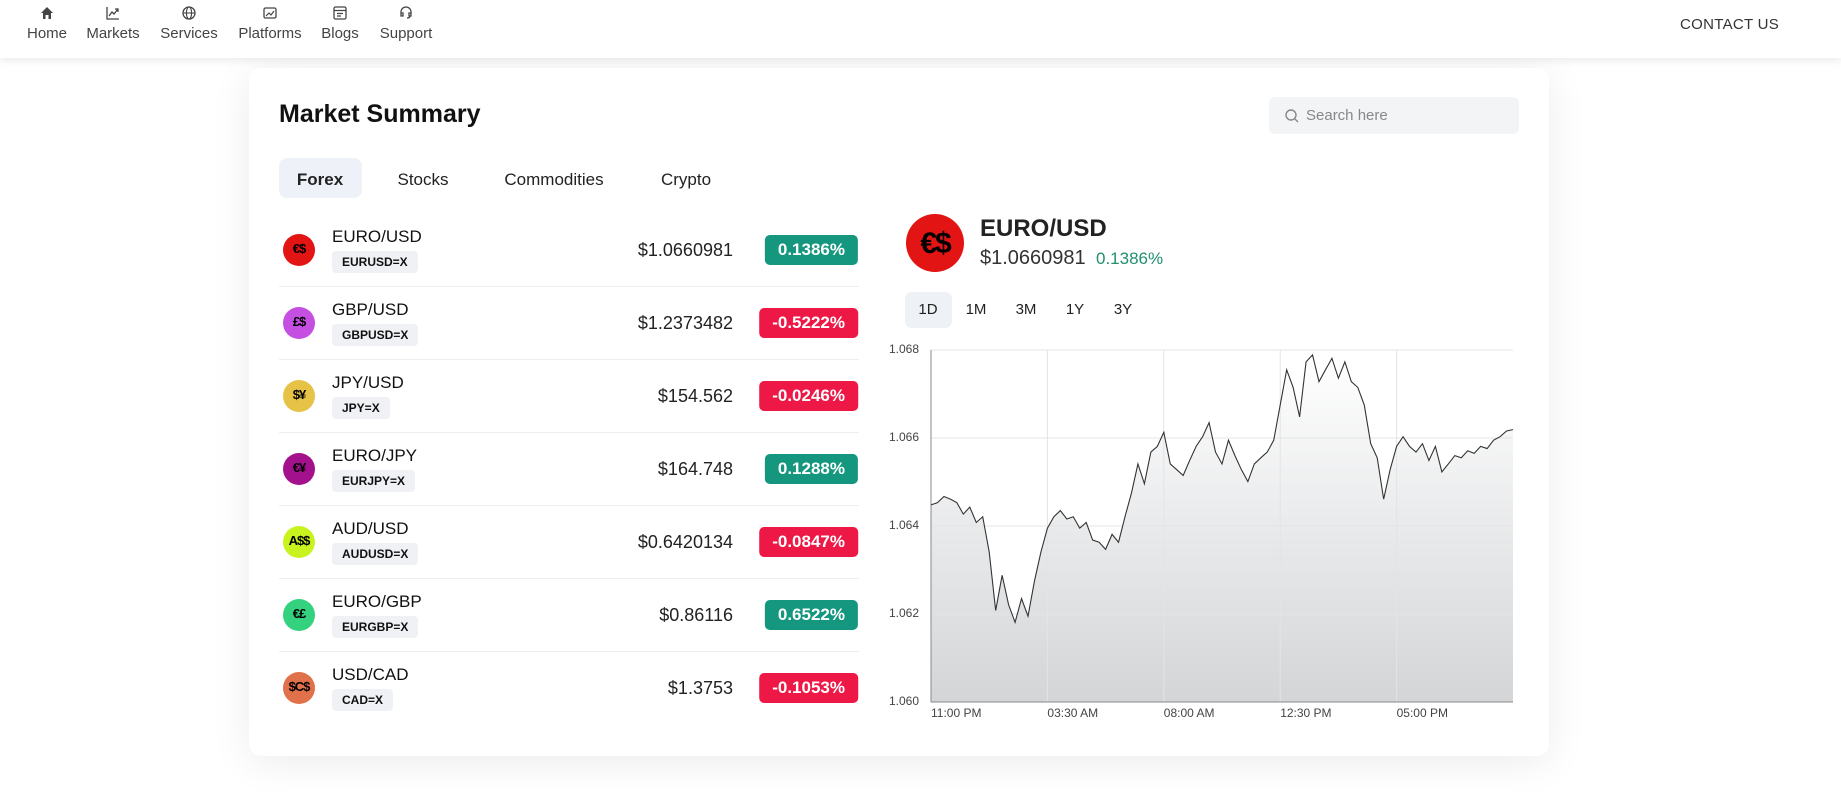 The width and height of the screenshot is (1841, 803). Describe the element at coordinates (270, 23) in the screenshot. I see `nav-item: Platforms` at that location.